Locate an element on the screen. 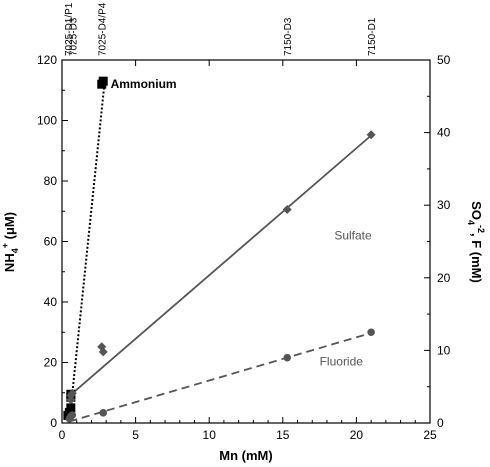 This screenshot has width=490, height=467. top-sample-label: 7150-D1 is located at coordinates (372, 36).